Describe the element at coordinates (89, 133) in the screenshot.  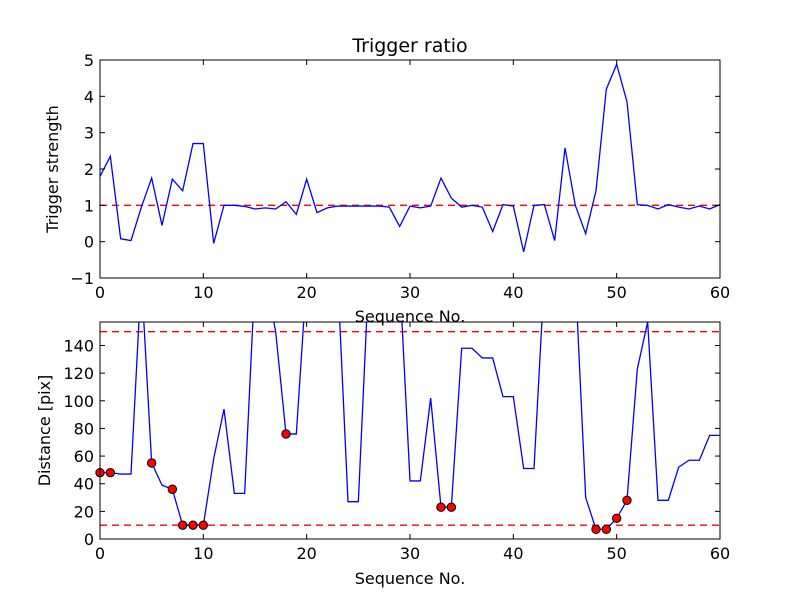
I see `y-tick-label: 3` at that location.